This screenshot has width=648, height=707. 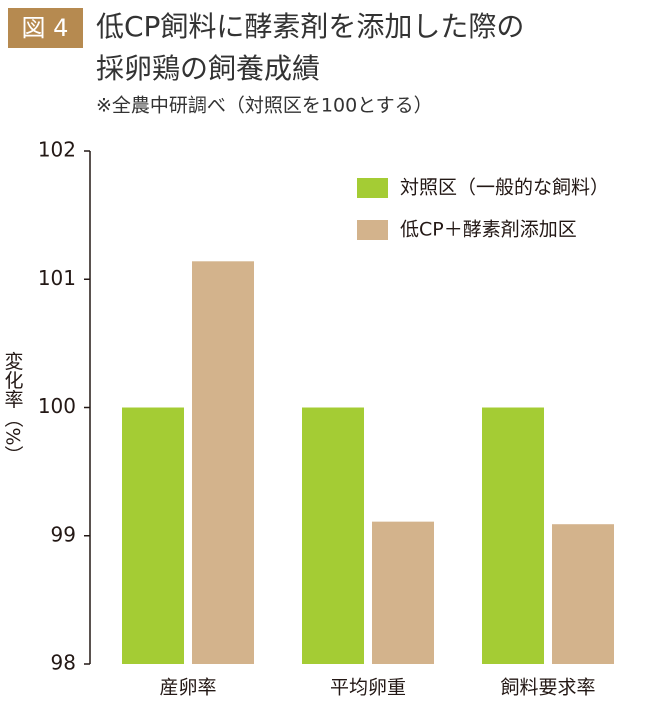 I want to click on figure-label: 図 4, so click(x=45, y=28).